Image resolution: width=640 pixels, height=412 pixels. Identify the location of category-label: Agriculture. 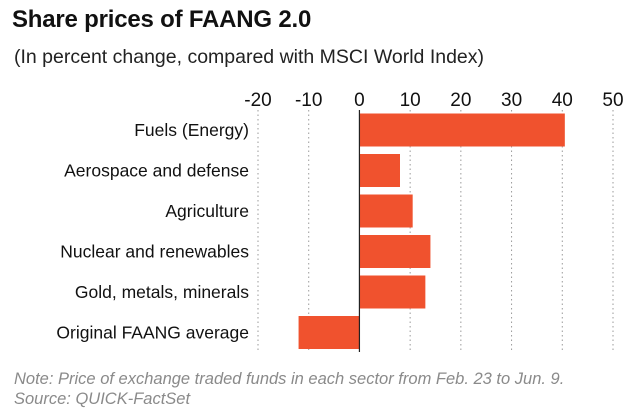
(207, 211).